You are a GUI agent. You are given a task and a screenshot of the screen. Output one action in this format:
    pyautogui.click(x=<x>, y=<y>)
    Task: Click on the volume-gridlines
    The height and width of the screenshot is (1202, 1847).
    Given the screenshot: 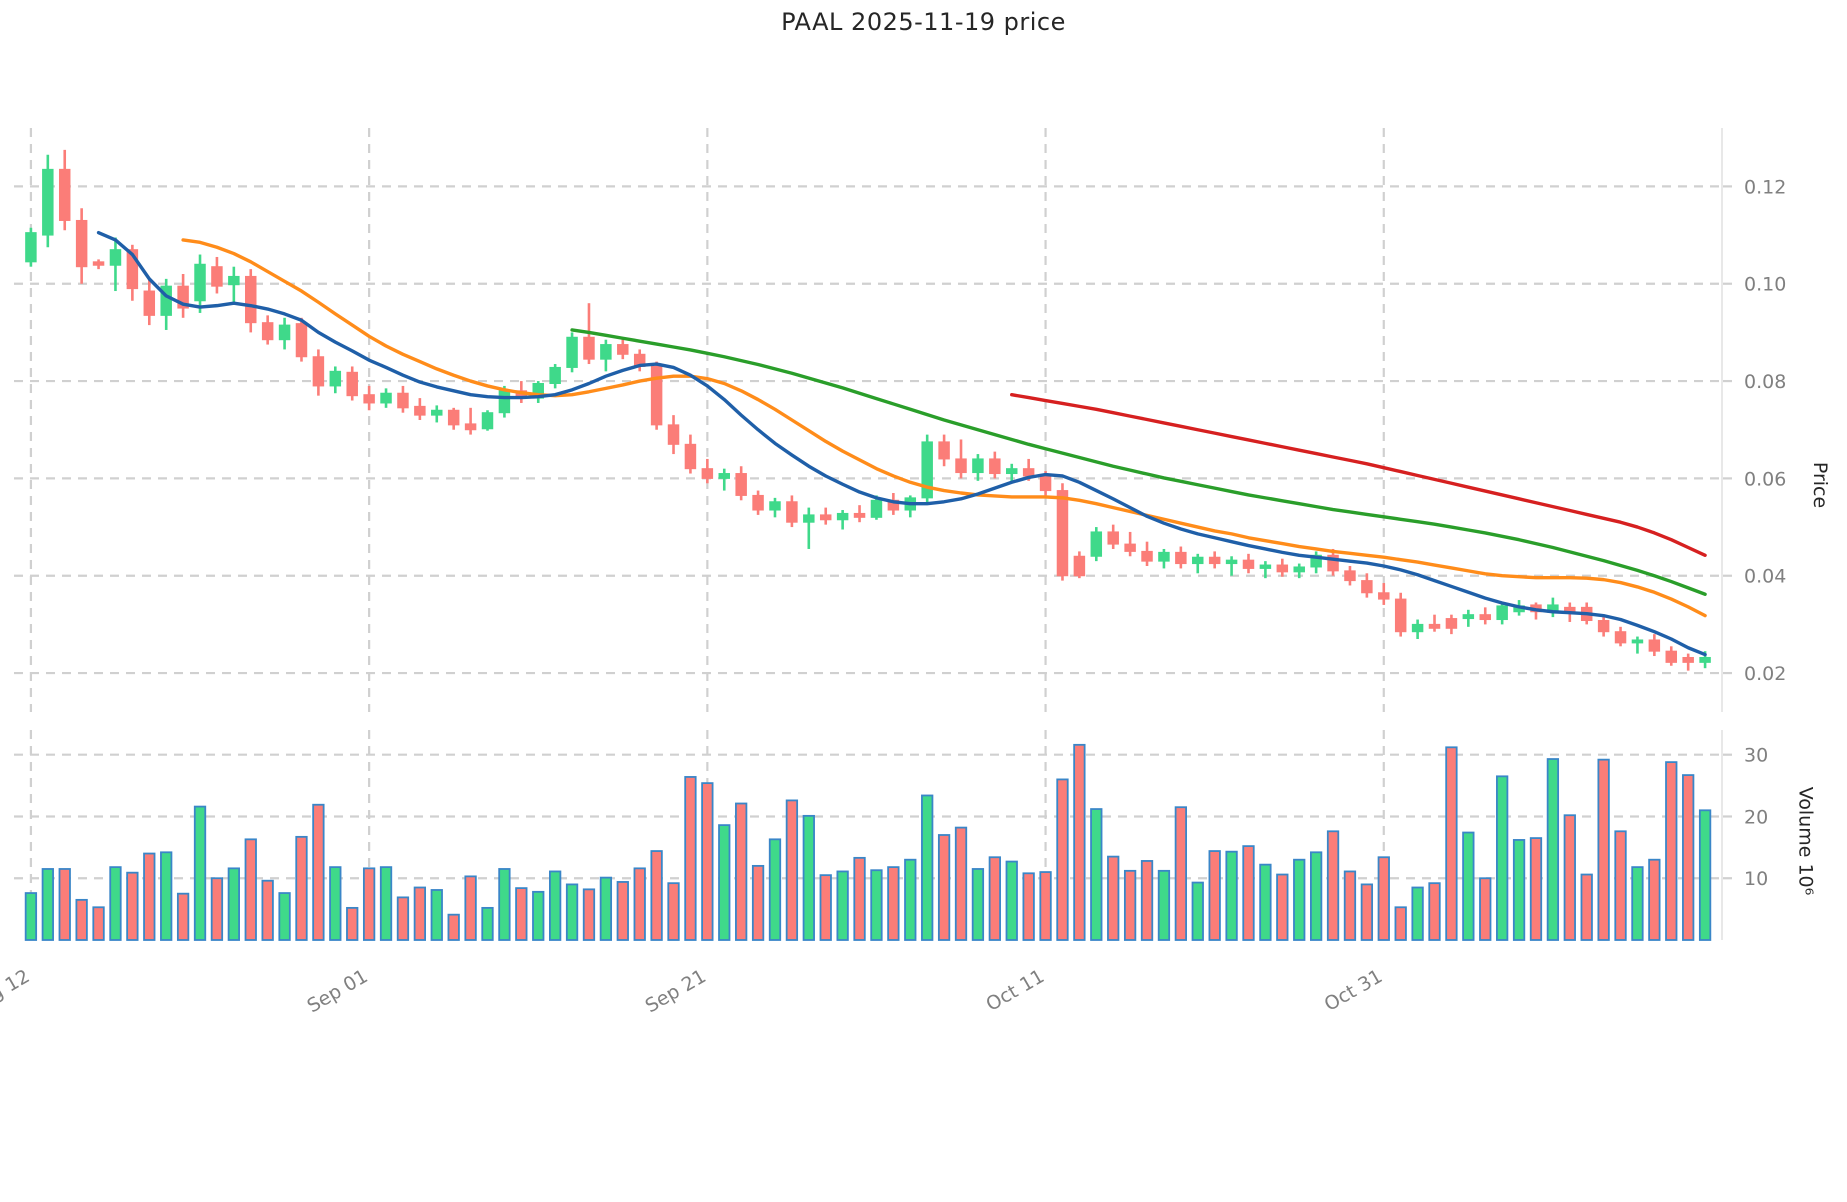 What is the action you would take?
    pyautogui.click(x=868, y=816)
    